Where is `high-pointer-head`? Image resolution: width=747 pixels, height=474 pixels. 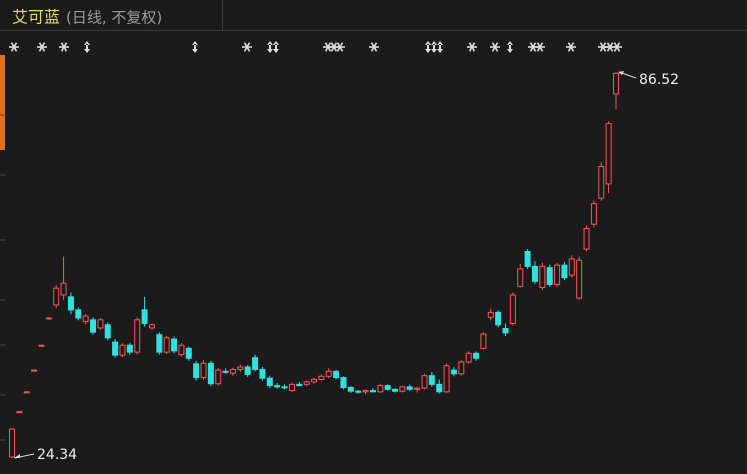 high-pointer-head is located at coordinates (621, 73).